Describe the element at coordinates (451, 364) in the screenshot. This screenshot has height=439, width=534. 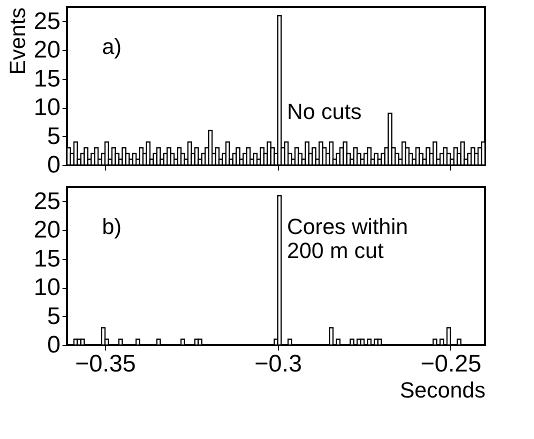
I see `x-tick-label: −0.25` at that location.